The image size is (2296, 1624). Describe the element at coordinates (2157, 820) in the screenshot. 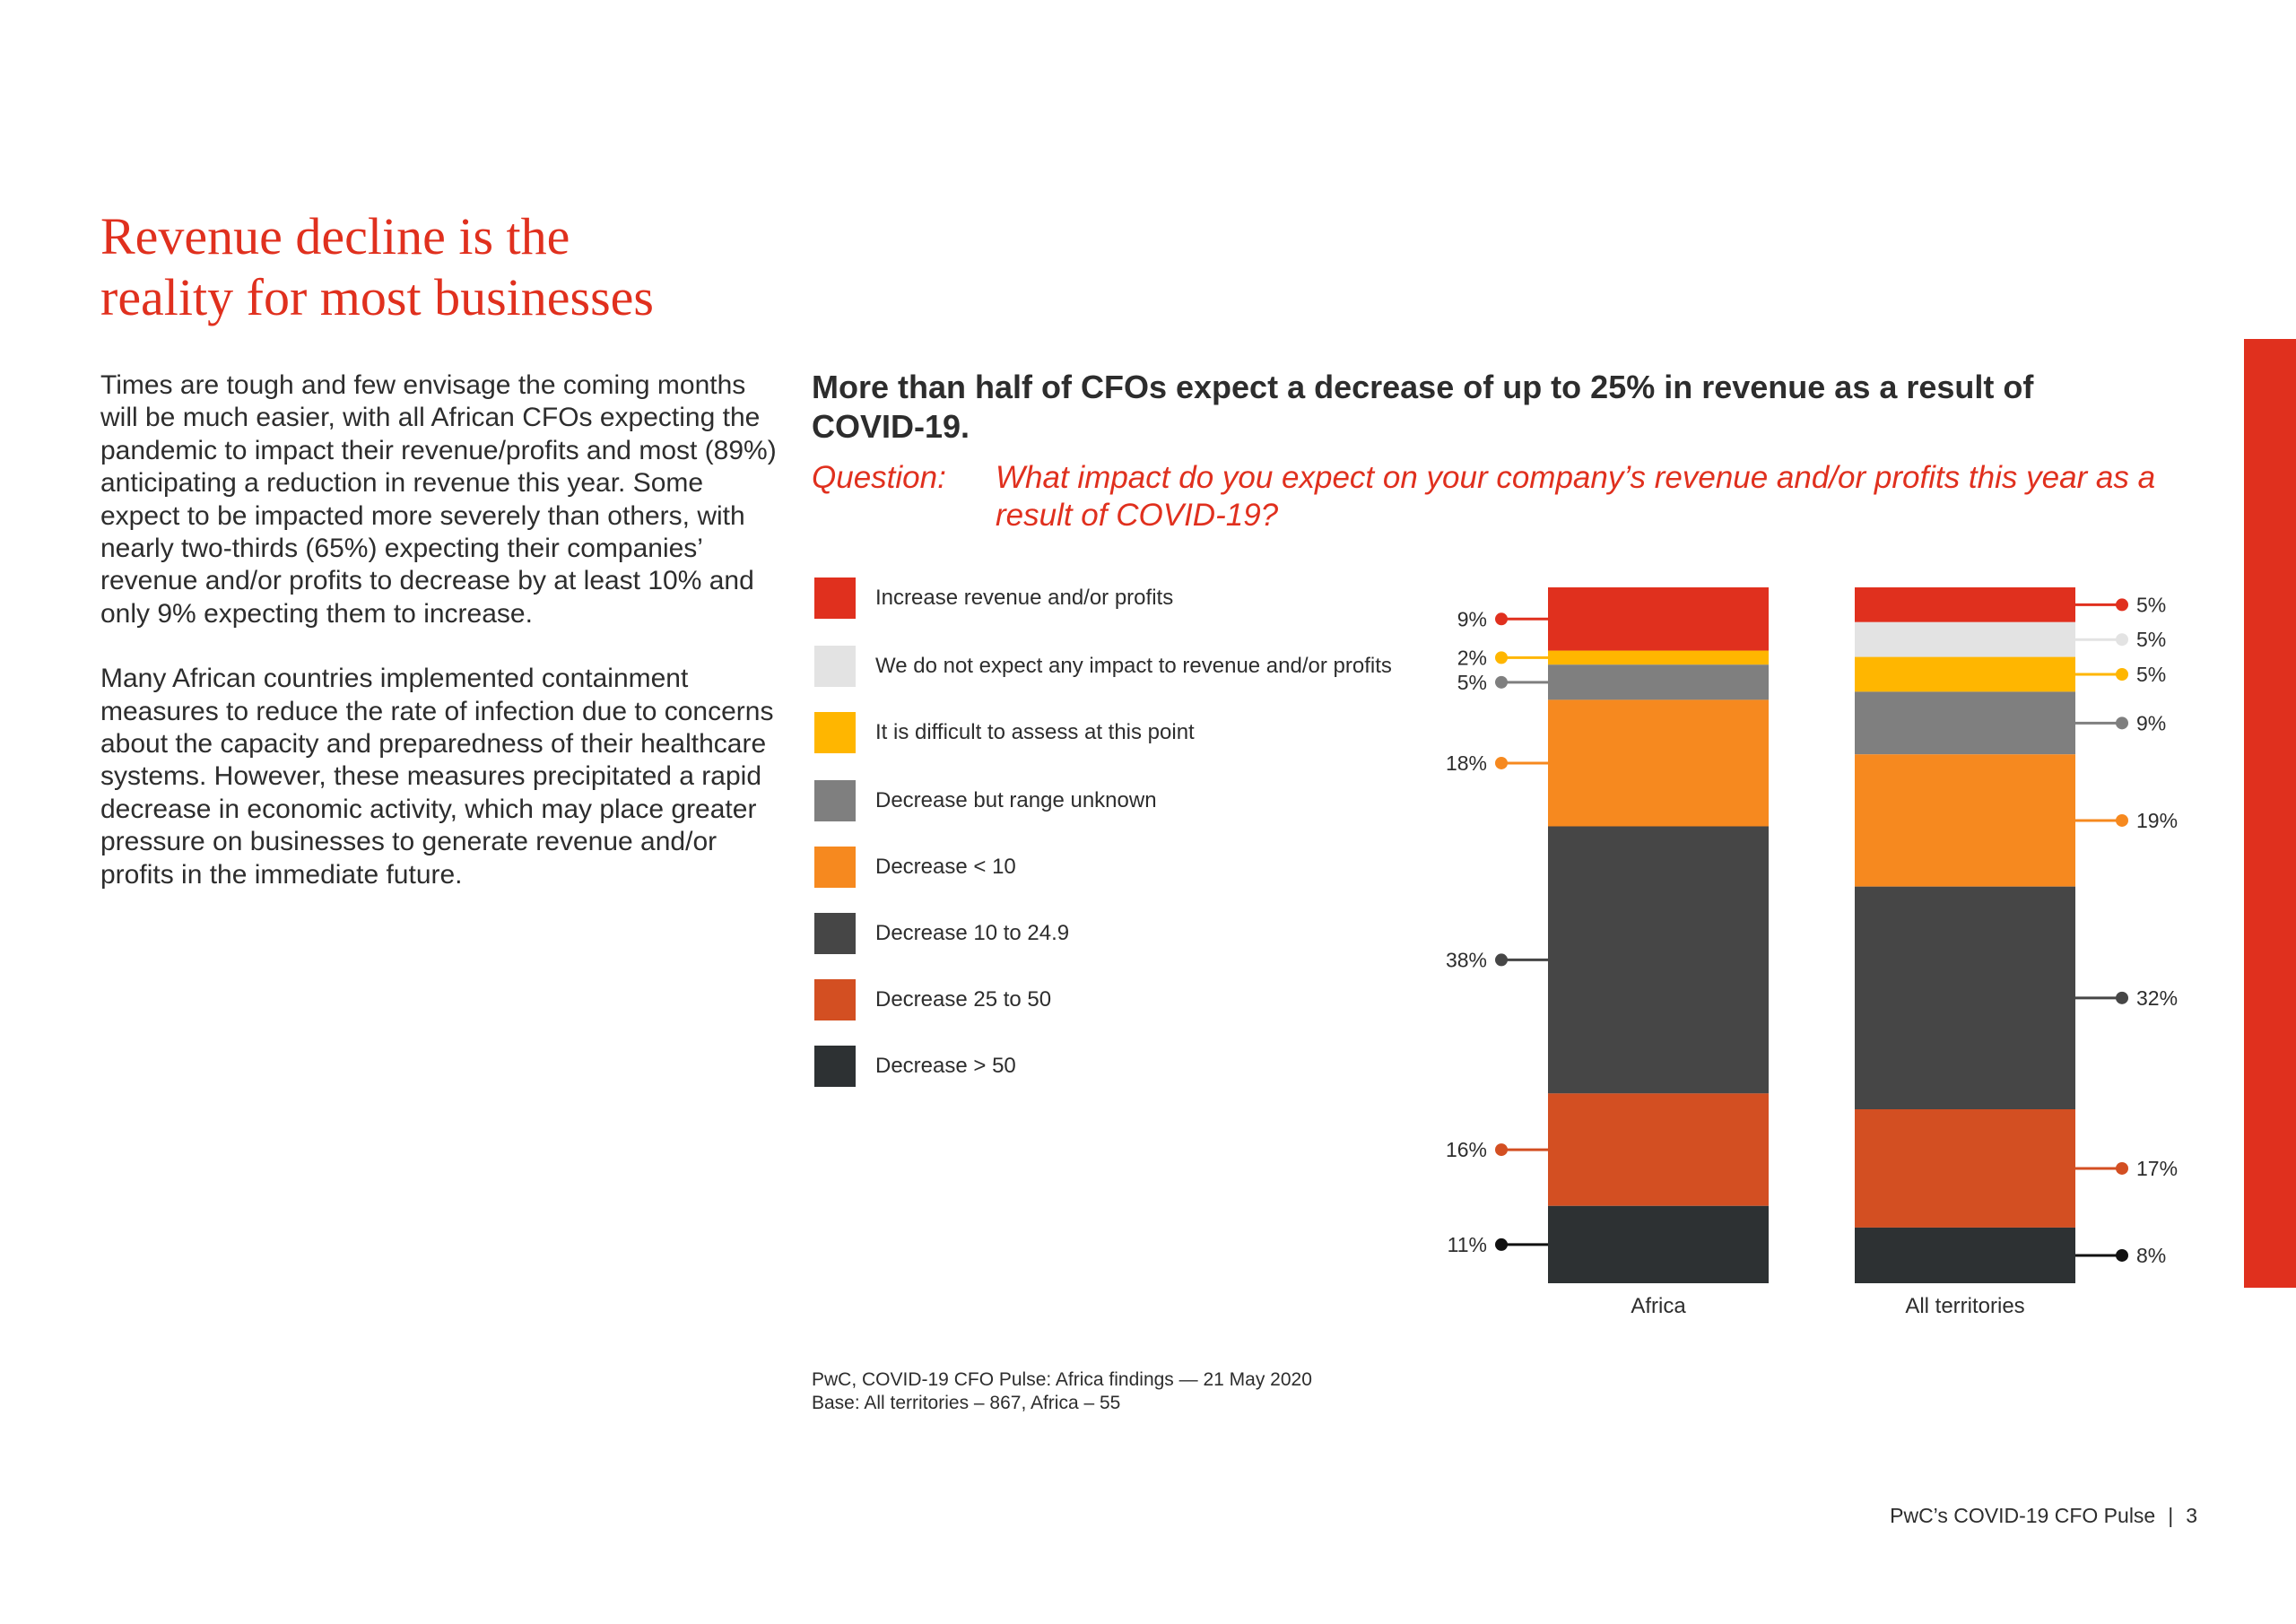

I see `data-label: 19%` at that location.